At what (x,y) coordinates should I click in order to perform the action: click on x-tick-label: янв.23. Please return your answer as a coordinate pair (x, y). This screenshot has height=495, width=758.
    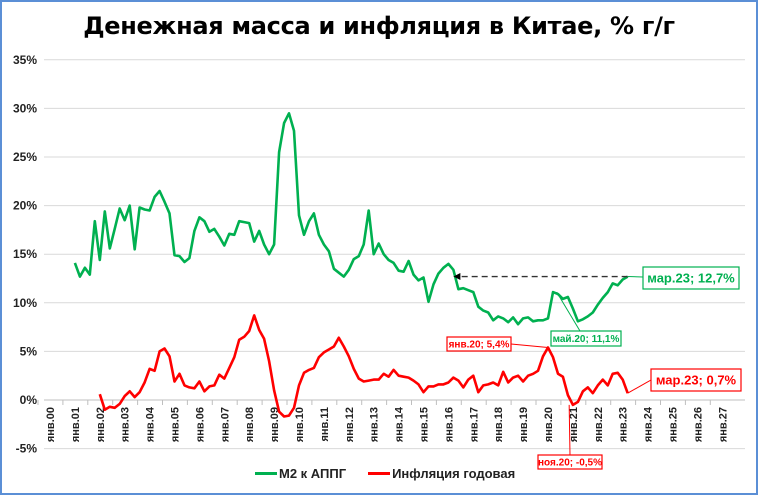
    Looking at the image, I should click on (624, 424).